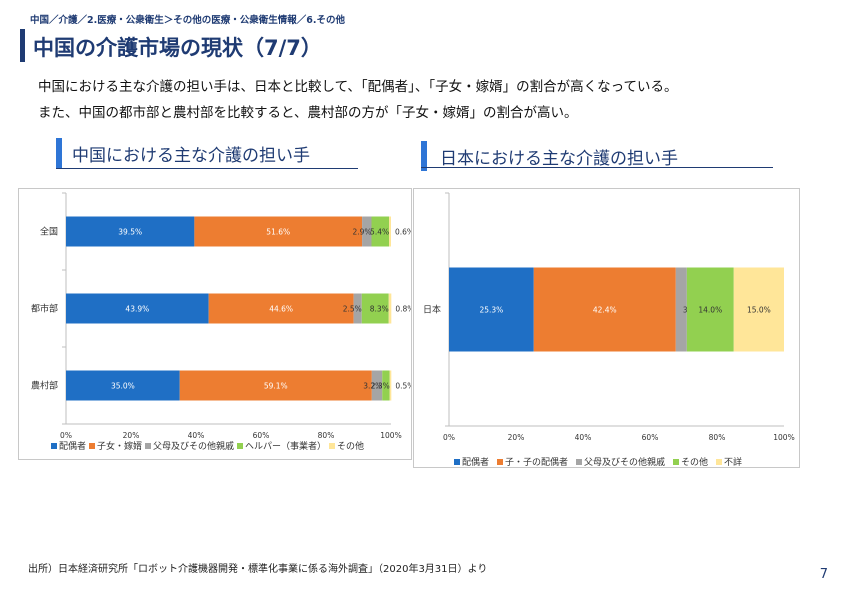 This screenshot has height=595, width=842. What do you see at coordinates (403, 386) in the screenshot?
I see `data-label: 0.5%` at bounding box center [403, 386].